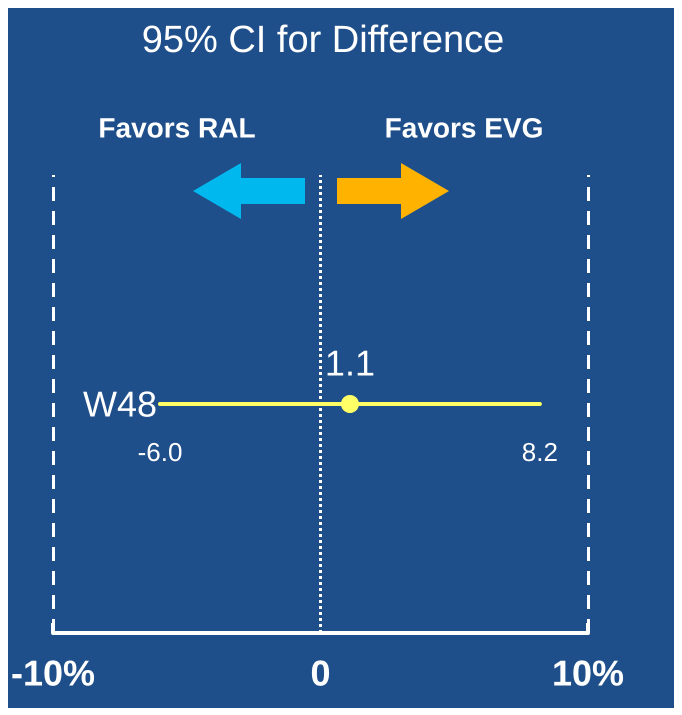 This screenshot has height=715, width=682. What do you see at coordinates (160, 452) in the screenshot?
I see `annotation: -6.0` at bounding box center [160, 452].